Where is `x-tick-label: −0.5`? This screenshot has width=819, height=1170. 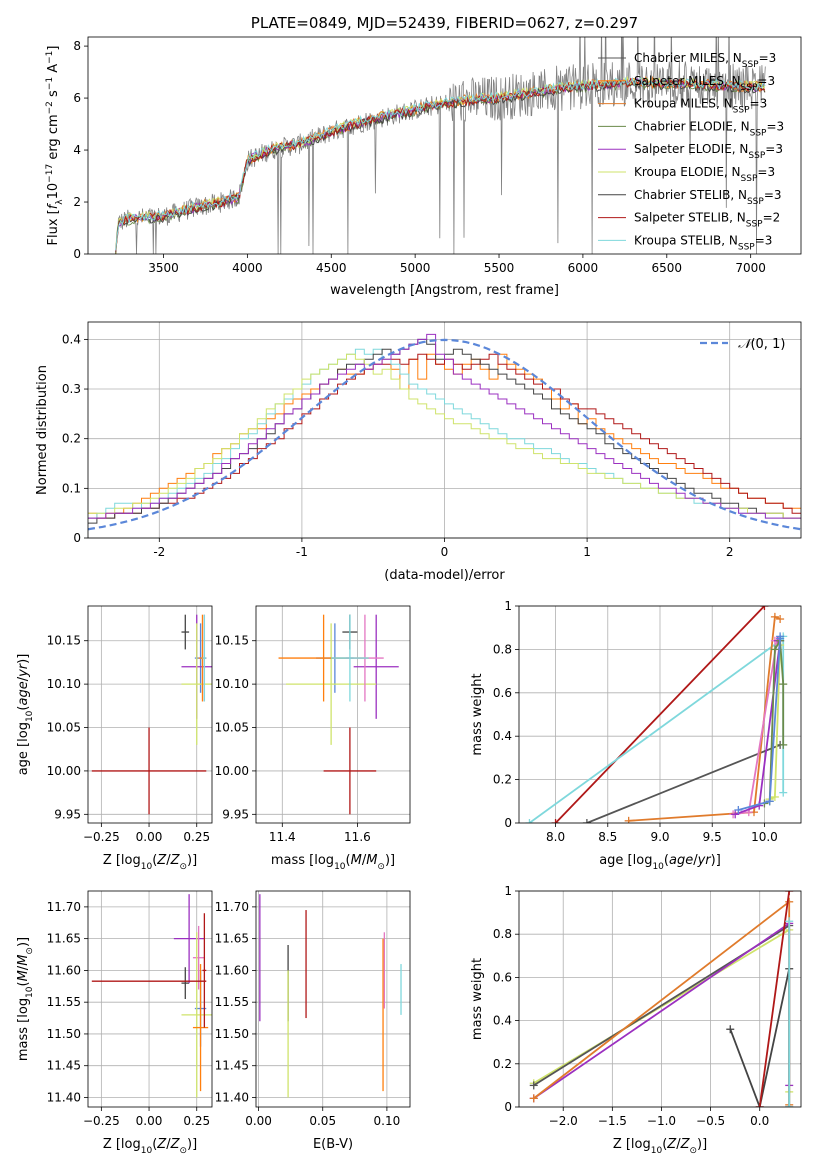 x-tick-label: −0.5 is located at coordinates (710, 1121).